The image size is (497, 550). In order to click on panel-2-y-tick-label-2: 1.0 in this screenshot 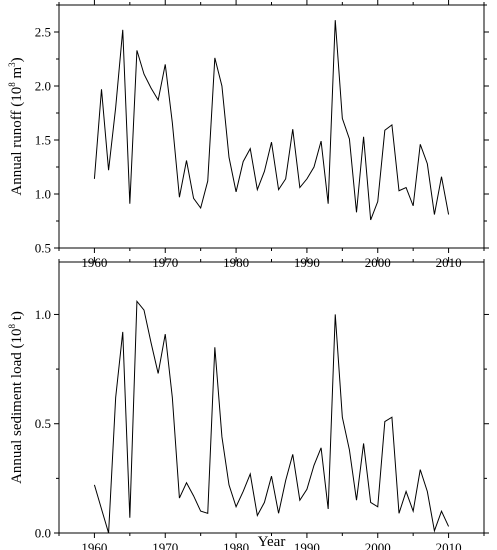, I will do `click(43, 314)`.